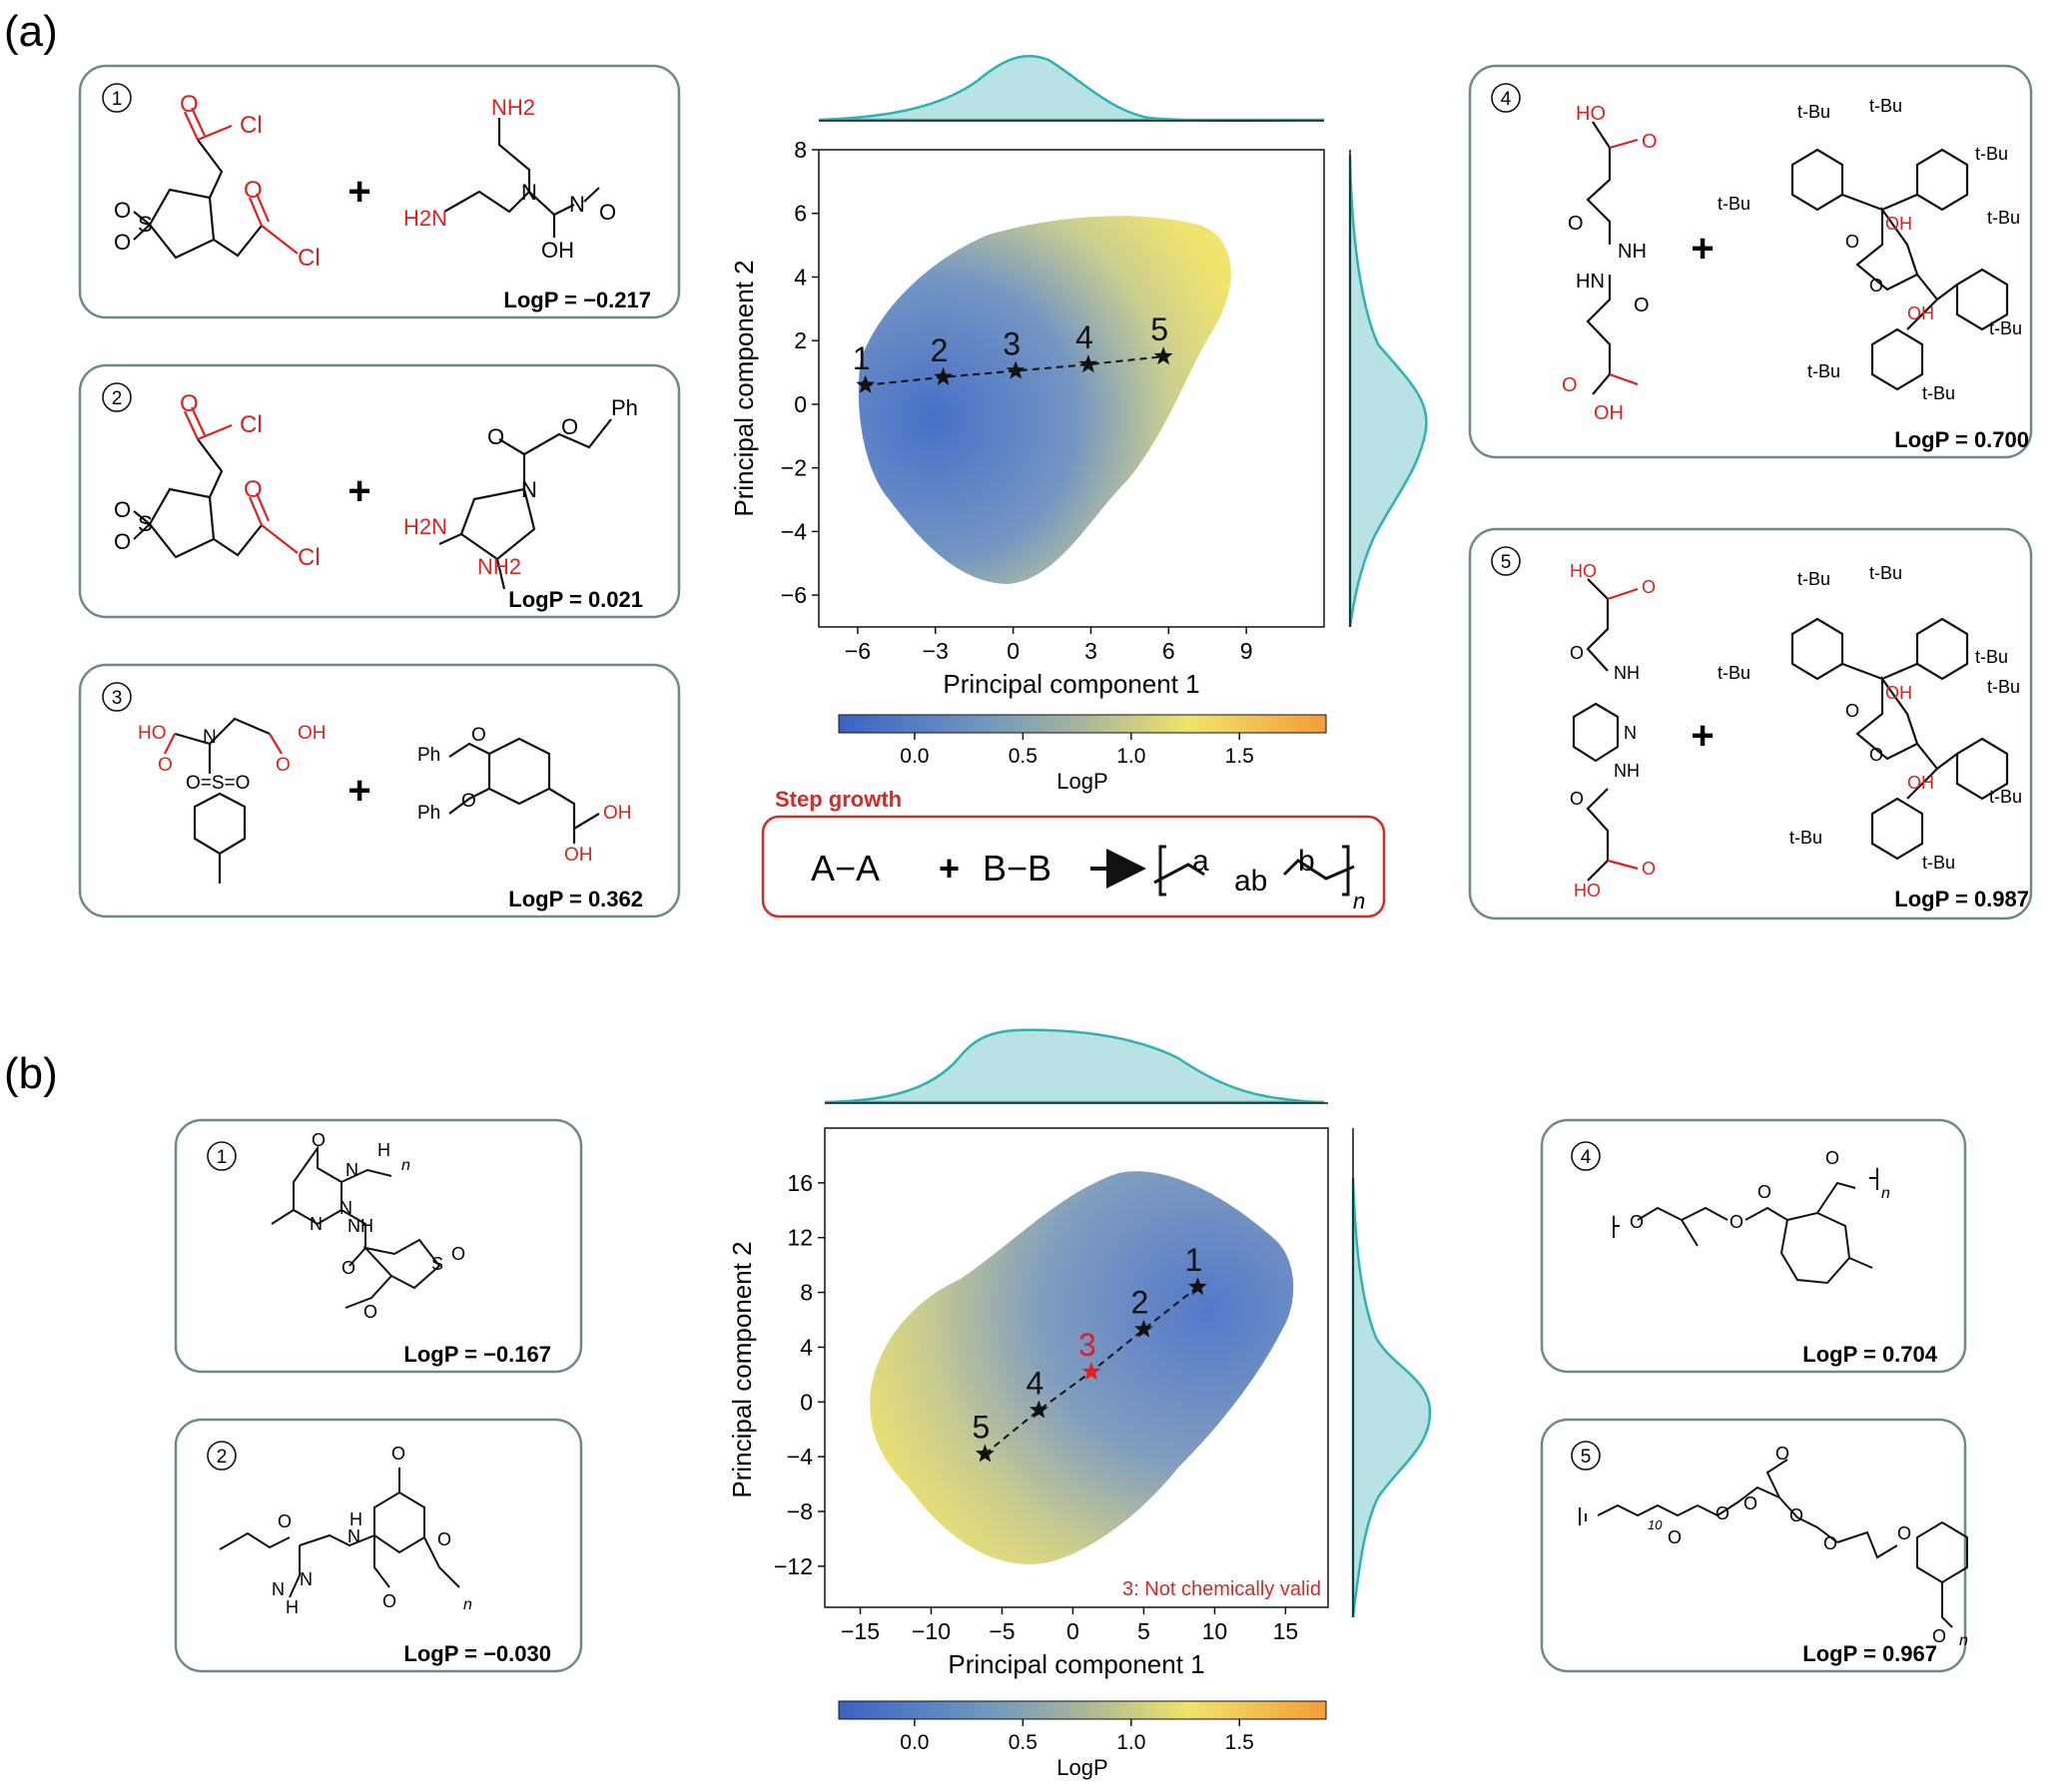 The width and height of the screenshot is (2072, 1791). I want to click on path-point-label: 4, so click(1034, 1384).